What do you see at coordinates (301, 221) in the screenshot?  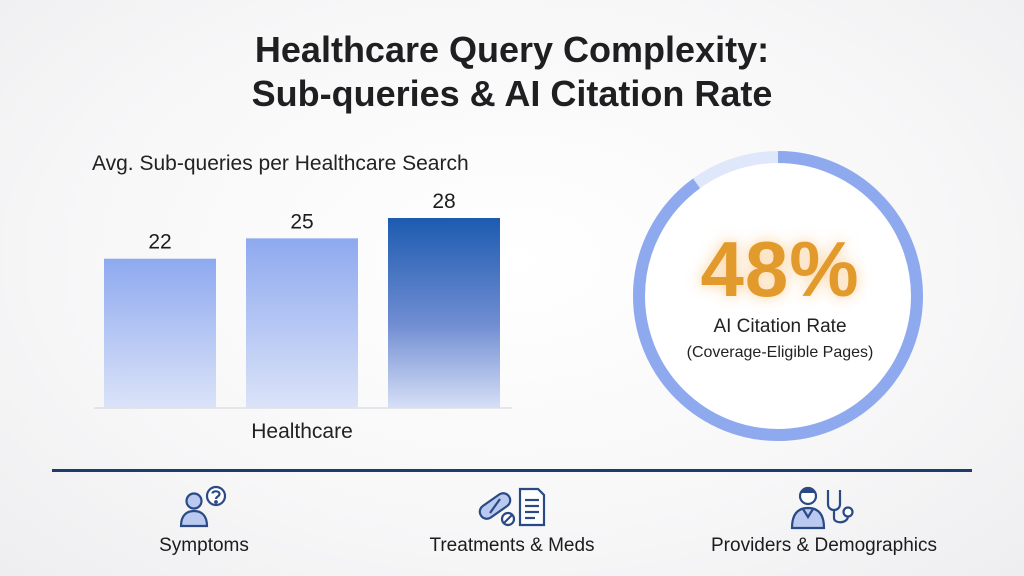 I see `bar-value-label-2: 25` at bounding box center [301, 221].